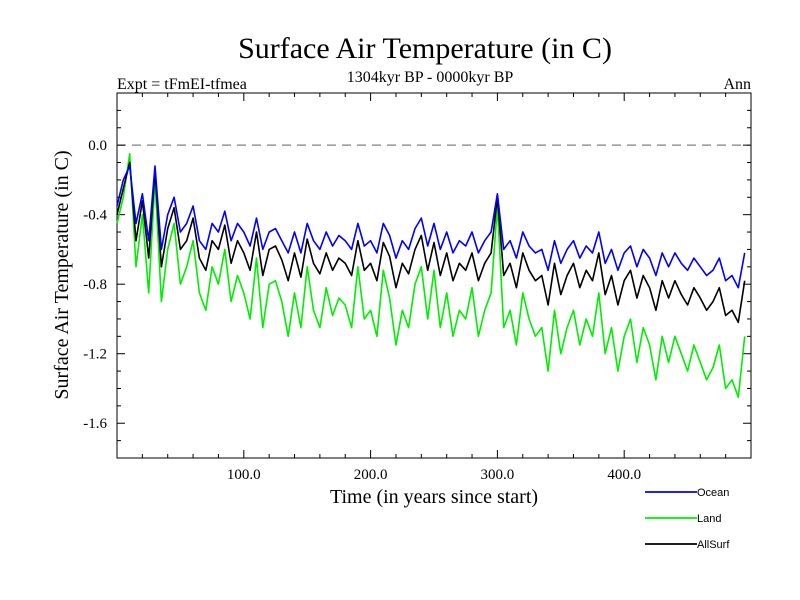 The width and height of the screenshot is (800, 600). I want to click on x-tick-label: 400.0, so click(624, 475).